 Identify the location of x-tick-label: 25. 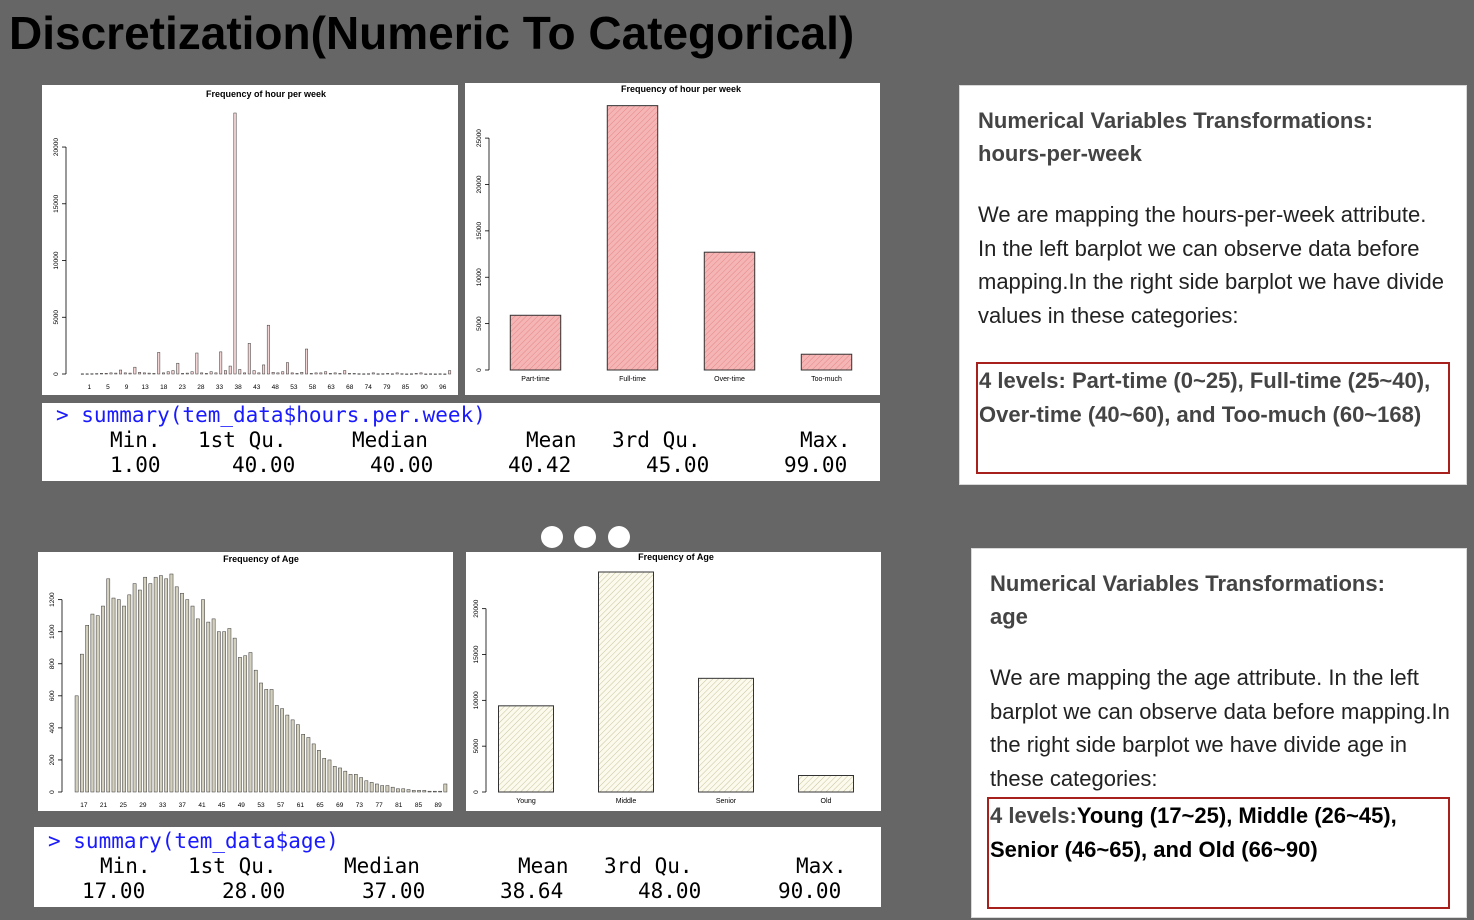
(124, 805).